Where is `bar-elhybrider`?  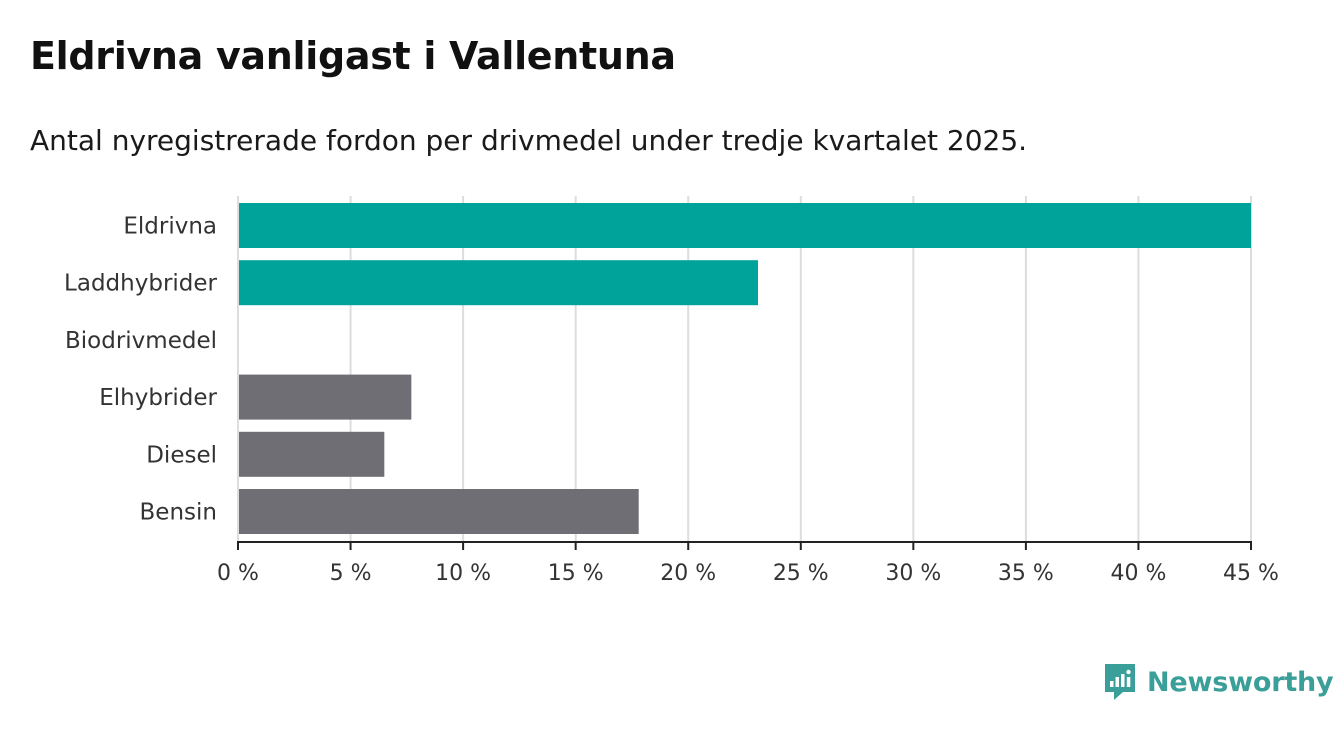
bar-elhybrider is located at coordinates (325, 397).